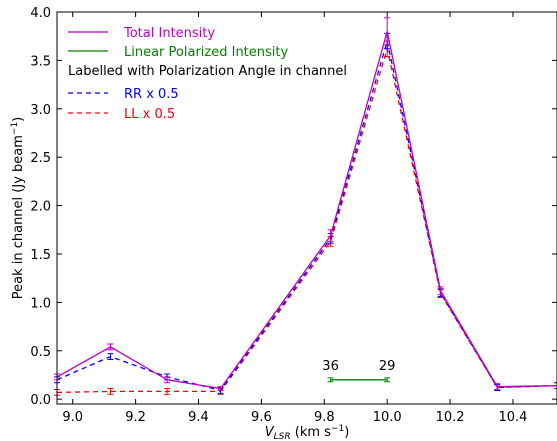 The image size is (557, 441). What do you see at coordinates (121, 114) in the screenshot?
I see `legend-entry: LL x 0.5` at bounding box center [121, 114].